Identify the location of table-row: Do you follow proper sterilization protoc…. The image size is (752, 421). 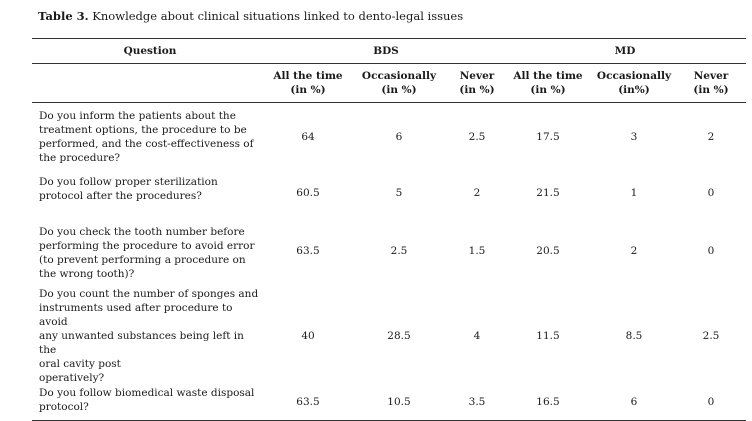
(389, 193).